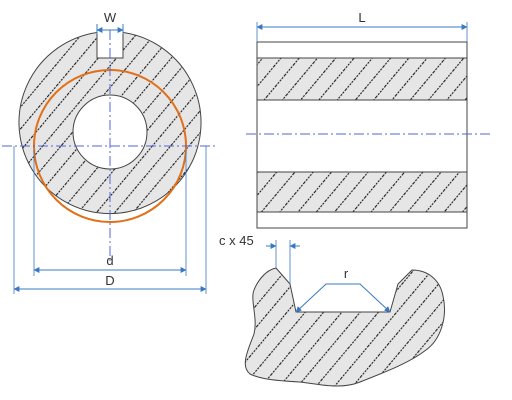 The width and height of the screenshot is (512, 400). I want to click on radius-dimension: r, so click(343, 289).